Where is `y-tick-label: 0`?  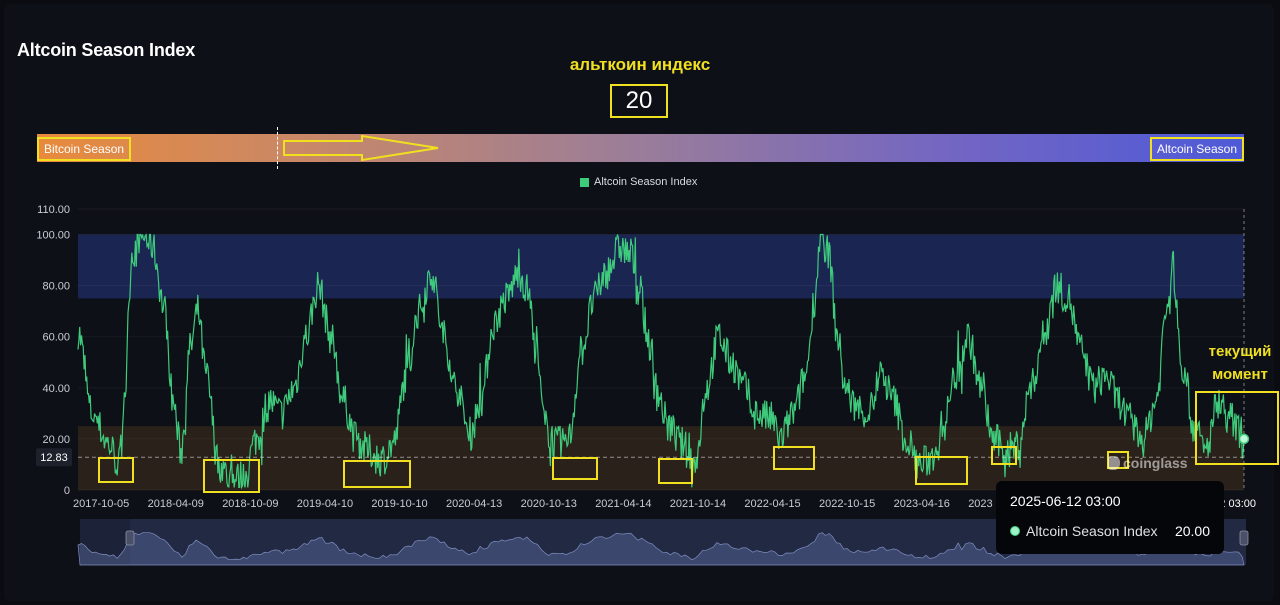 y-tick-label: 0 is located at coordinates (67, 491).